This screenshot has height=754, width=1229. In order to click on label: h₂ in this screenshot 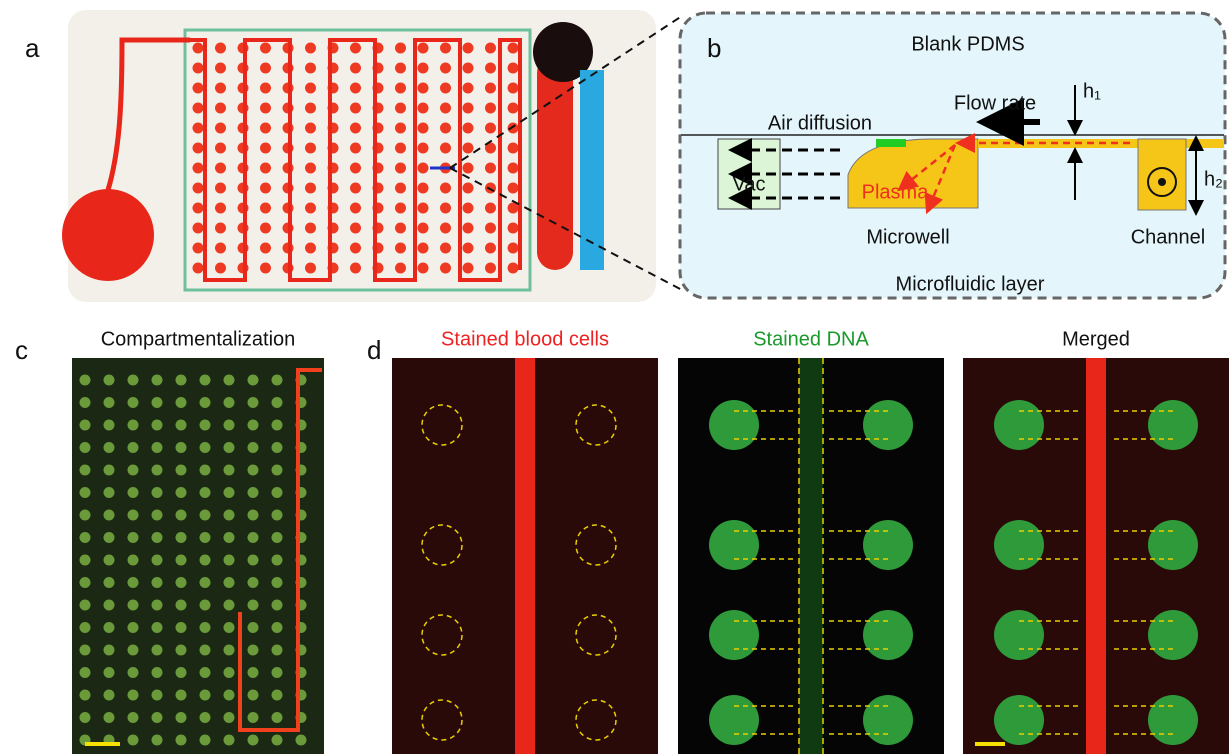, I will do `click(1213, 179)`.